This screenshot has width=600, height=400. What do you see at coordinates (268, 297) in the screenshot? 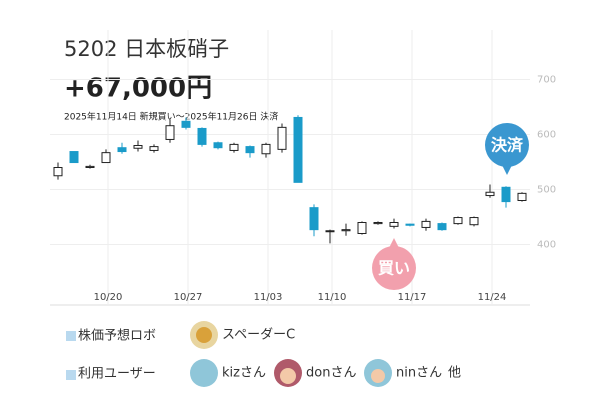
I see `x-tick-label: 11/03` at bounding box center [268, 297].